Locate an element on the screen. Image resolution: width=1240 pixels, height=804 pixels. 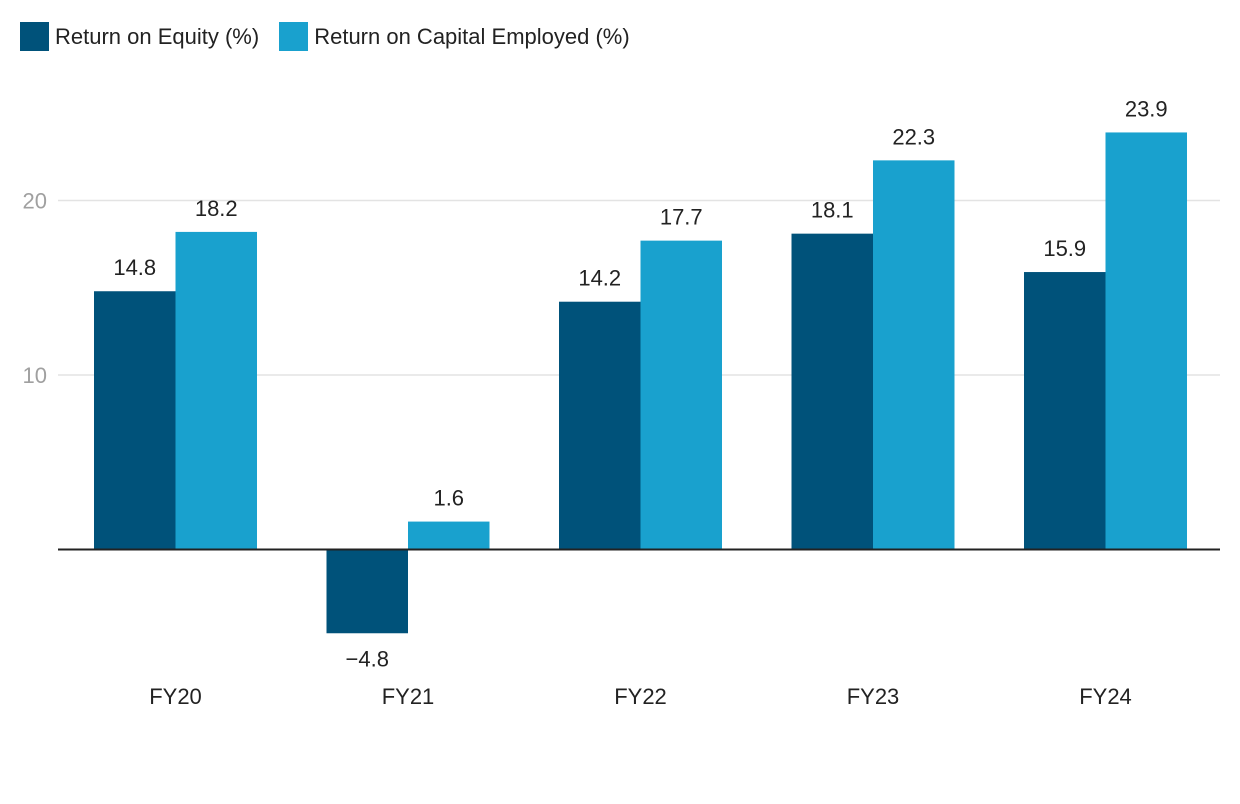
value-label-fy20-series-0: 14.8 is located at coordinates (134, 267).